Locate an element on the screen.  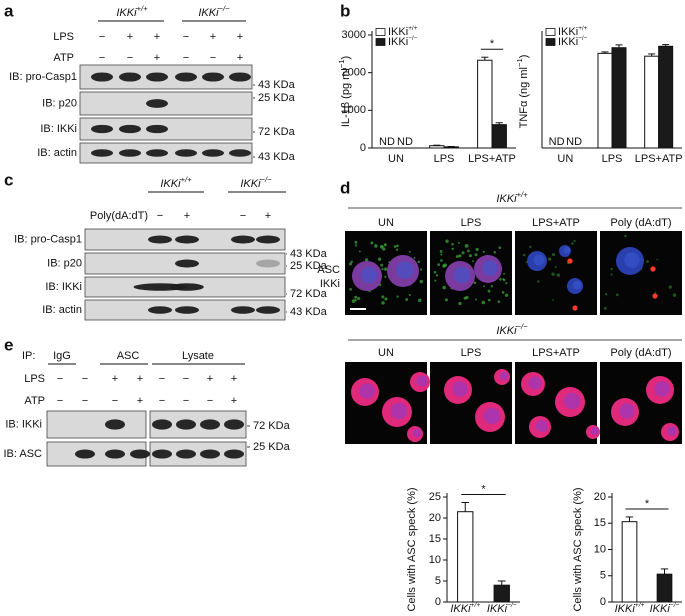
genotype-header-base: IKKi is located at coordinates (126, 13).